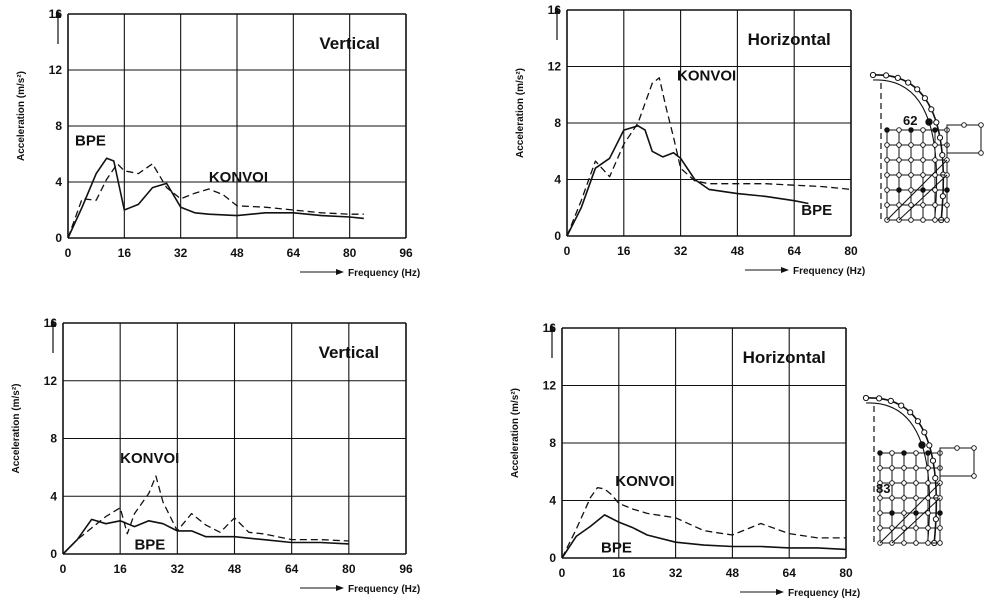 The height and width of the screenshot is (601, 991). I want to click on node-label: 62, so click(910, 120).